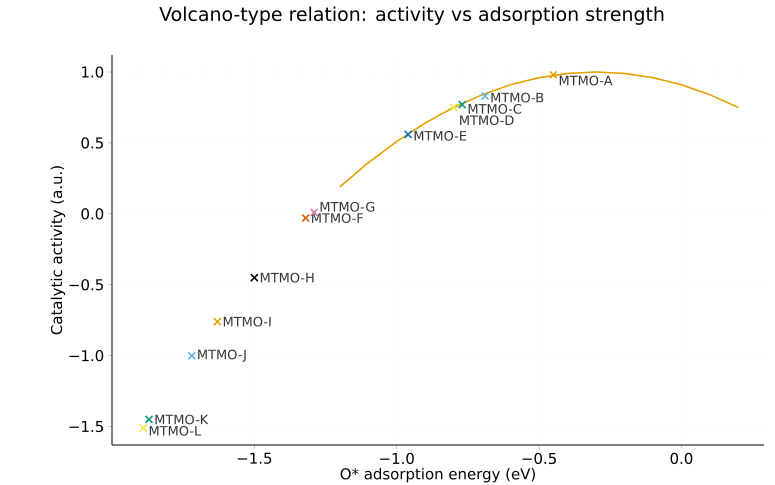 This screenshot has height=485, width=775. Describe the element at coordinates (176, 431) in the screenshot. I see `series-label: MTMO-L` at that location.